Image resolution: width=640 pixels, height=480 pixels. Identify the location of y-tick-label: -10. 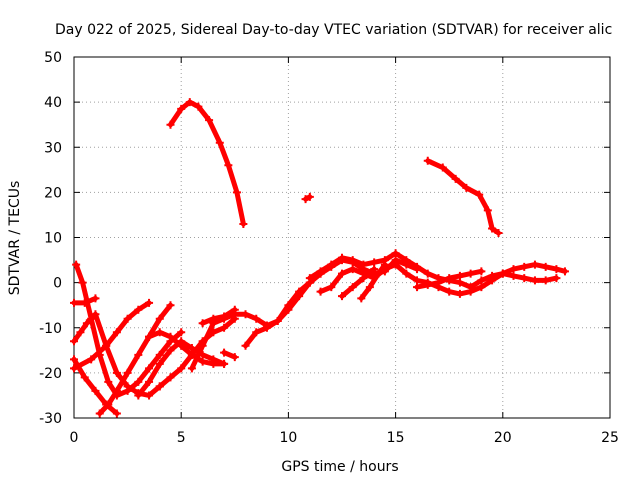
(50, 329).